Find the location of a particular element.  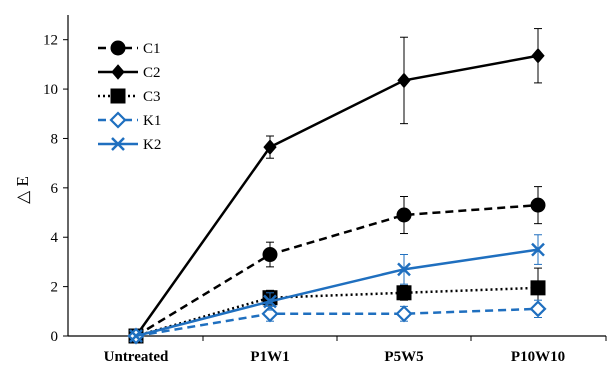

legend: C1 C2 C3 K1 K2 is located at coordinates (129, 96).